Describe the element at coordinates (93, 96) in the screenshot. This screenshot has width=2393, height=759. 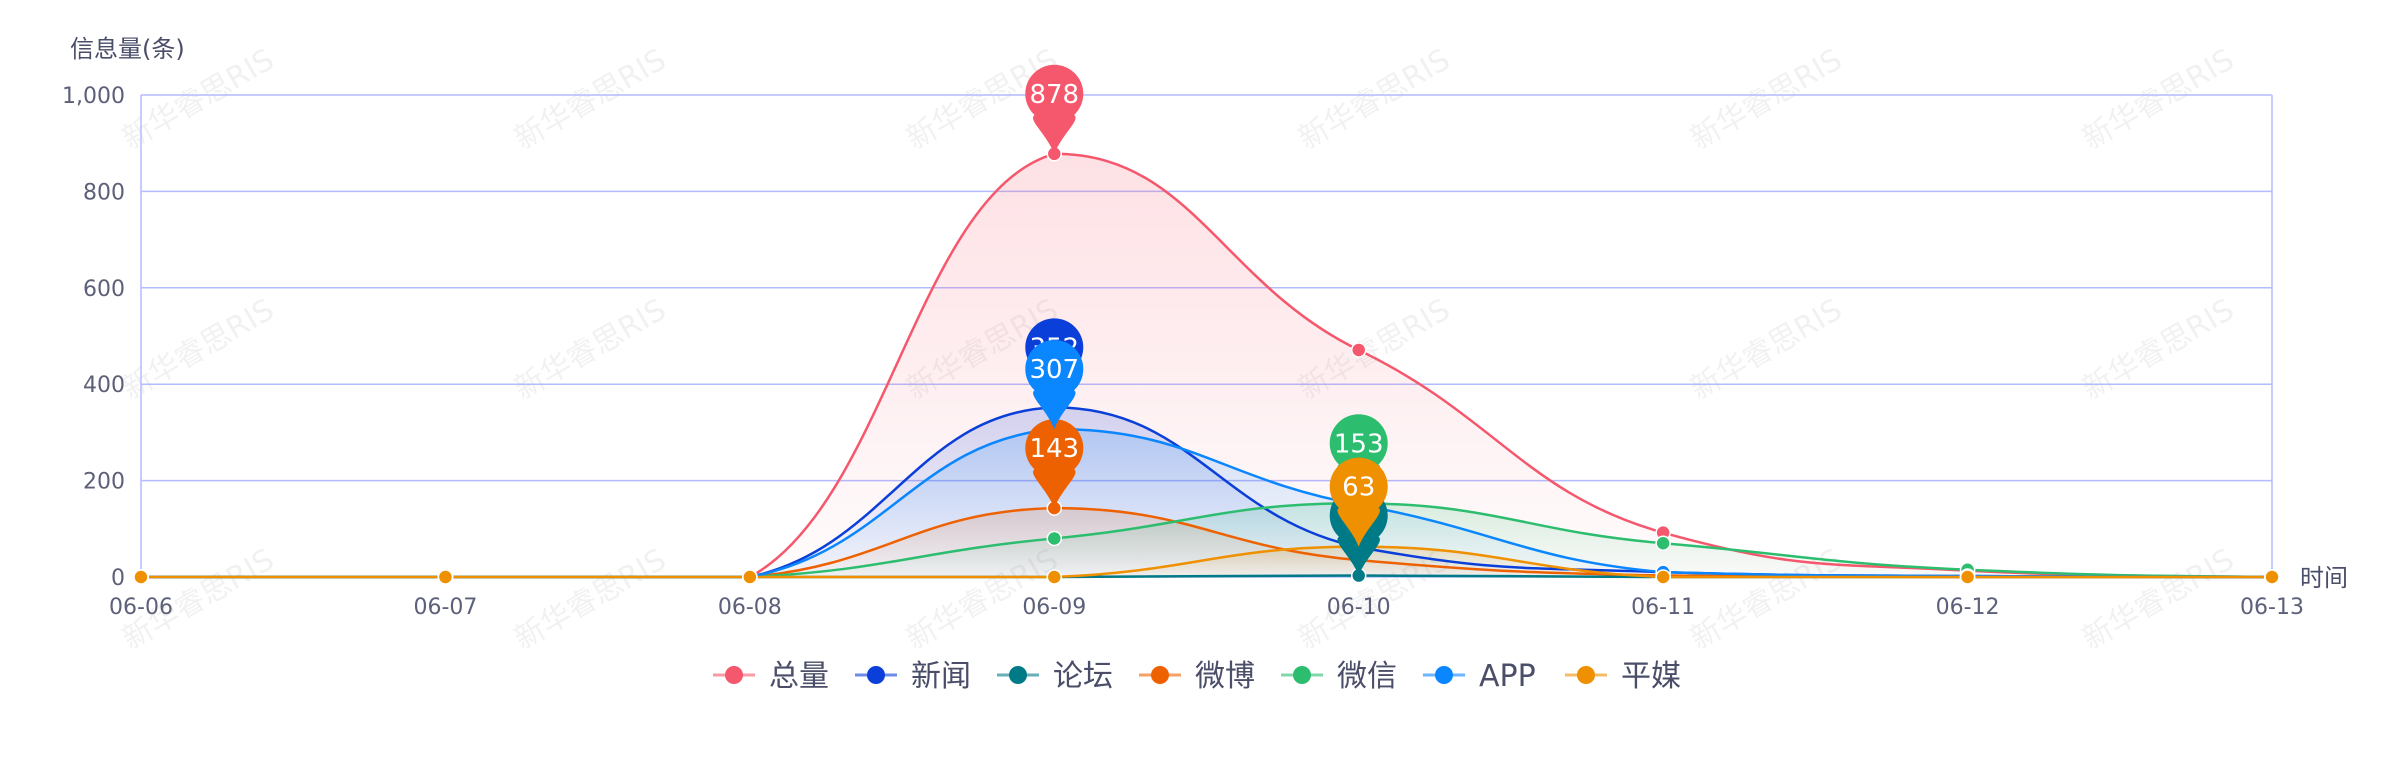
I see `y-tick-label: 1,000` at that location.